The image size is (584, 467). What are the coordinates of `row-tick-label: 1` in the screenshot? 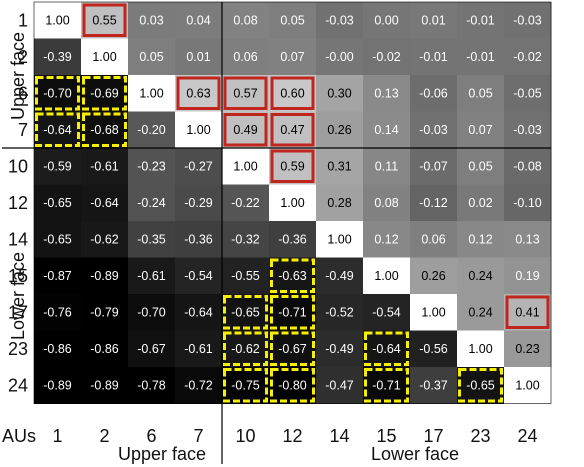 It's located at (23, 20).